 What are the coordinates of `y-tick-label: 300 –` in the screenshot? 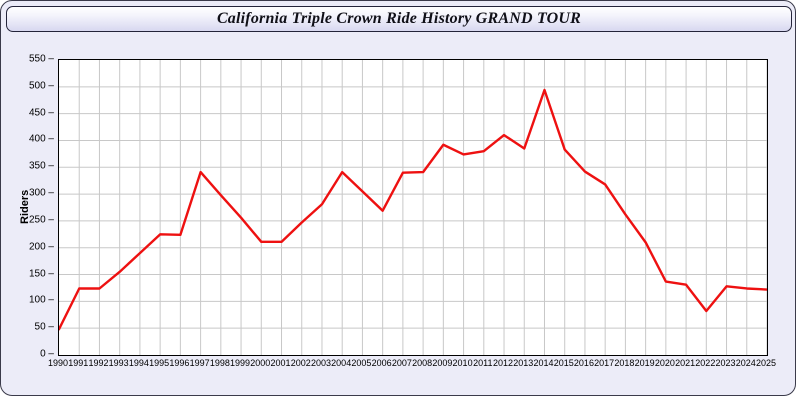 It's located at (41, 193).